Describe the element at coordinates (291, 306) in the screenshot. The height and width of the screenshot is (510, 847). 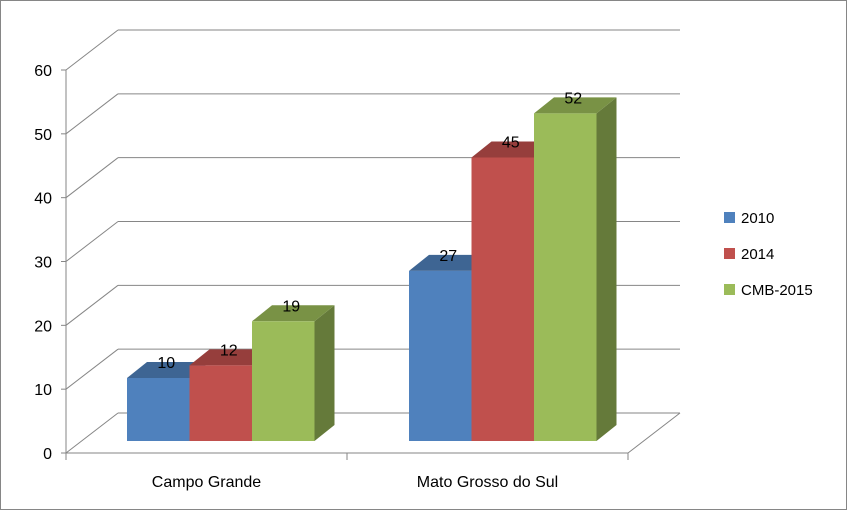
I see `data-label: 19` at that location.